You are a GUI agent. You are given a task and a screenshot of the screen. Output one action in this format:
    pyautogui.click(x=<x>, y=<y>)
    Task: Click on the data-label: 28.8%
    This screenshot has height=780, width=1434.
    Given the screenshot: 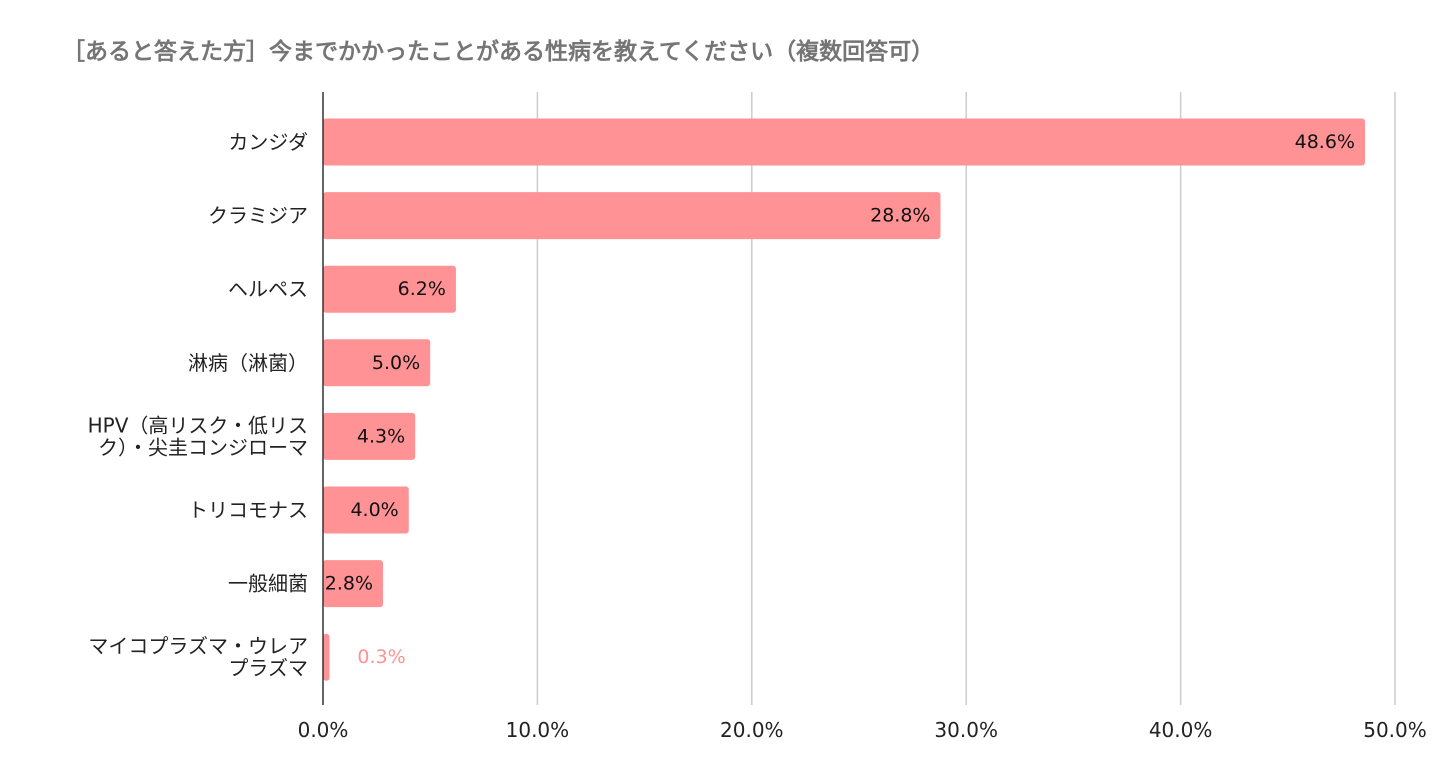 What is the action you would take?
    pyautogui.click(x=900, y=216)
    